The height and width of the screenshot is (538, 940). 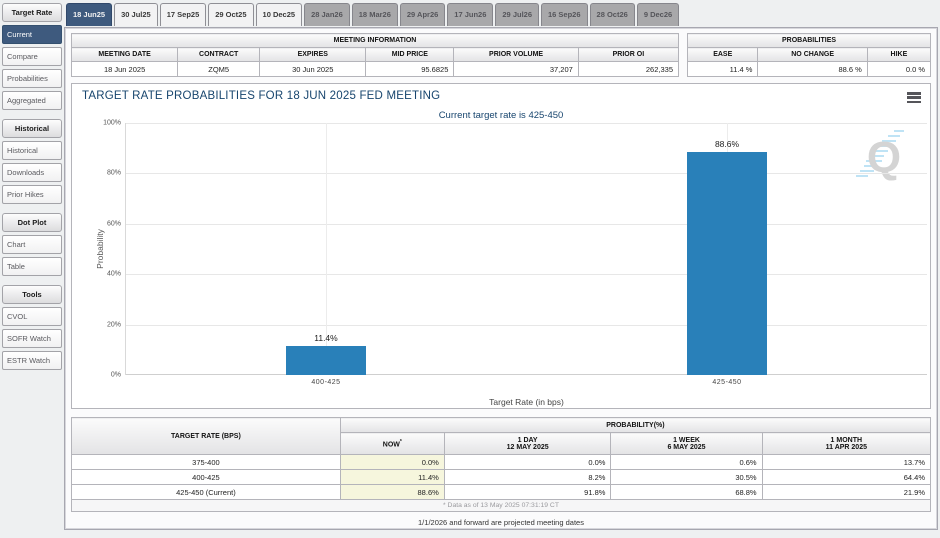 What do you see at coordinates (206, 462) in the screenshot?
I see `range-375-400: 375-400` at bounding box center [206, 462].